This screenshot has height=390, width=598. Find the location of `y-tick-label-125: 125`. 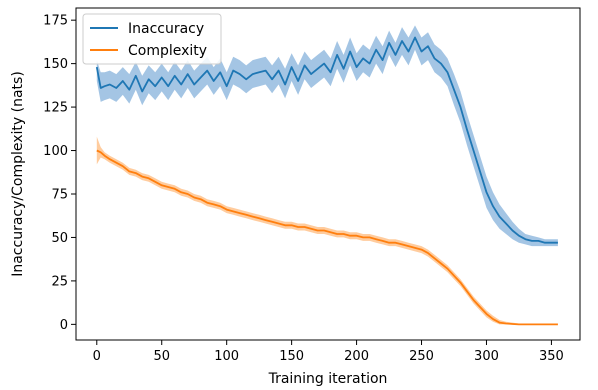

y-tick-label-125: 125 is located at coordinates (55, 108).